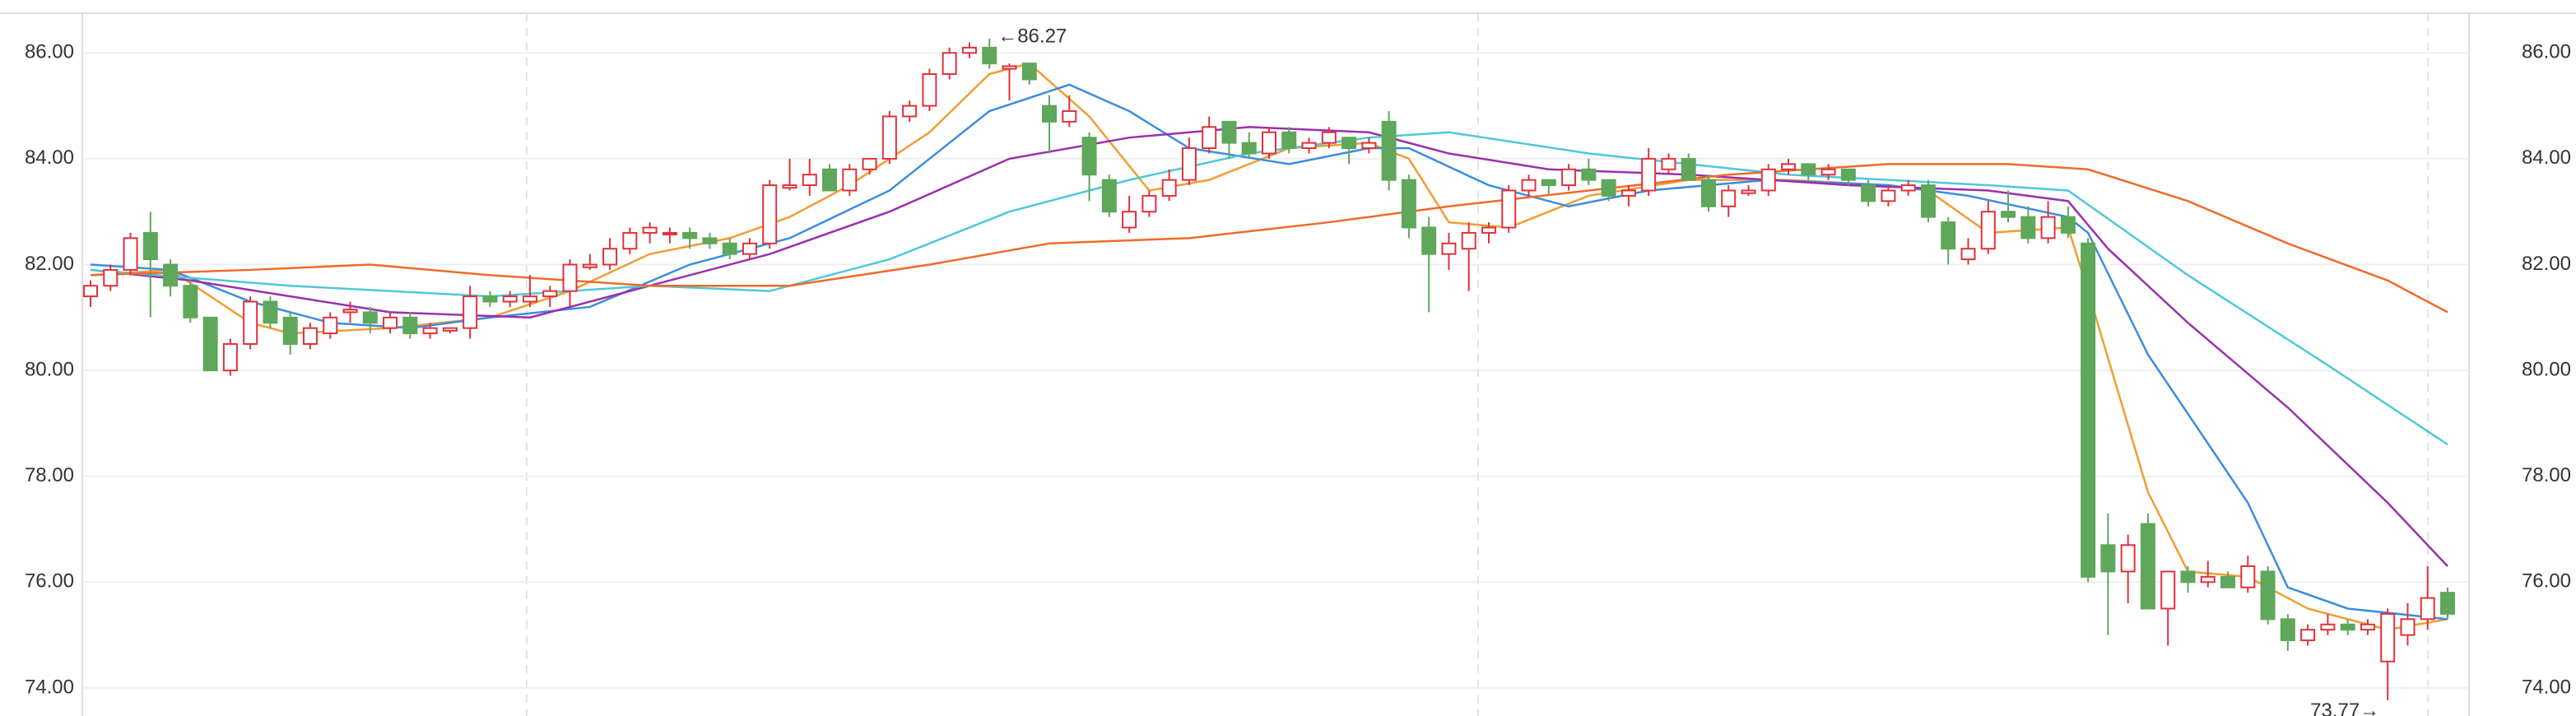 The image size is (2576, 716). I want to click on y-tick-label-right: 82.00, so click(2546, 264).